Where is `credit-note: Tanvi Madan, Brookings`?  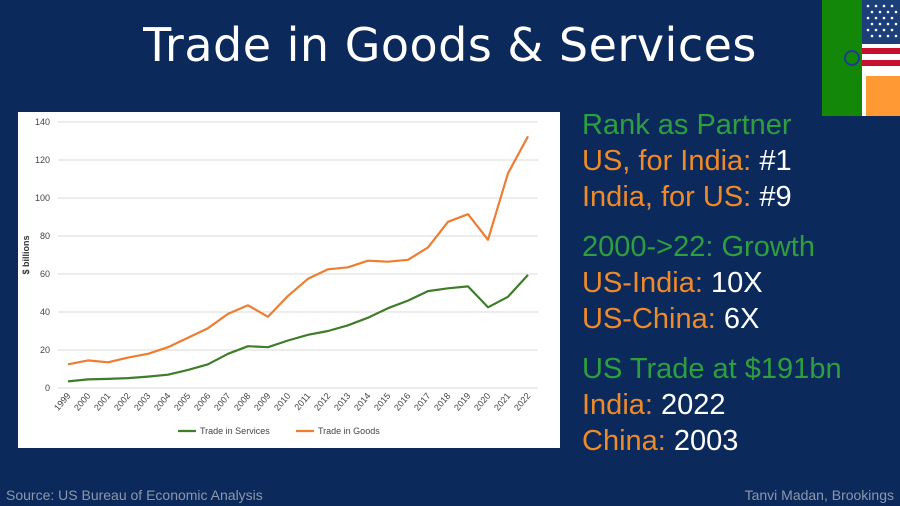 credit-note: Tanvi Madan, Brookings is located at coordinates (819, 495).